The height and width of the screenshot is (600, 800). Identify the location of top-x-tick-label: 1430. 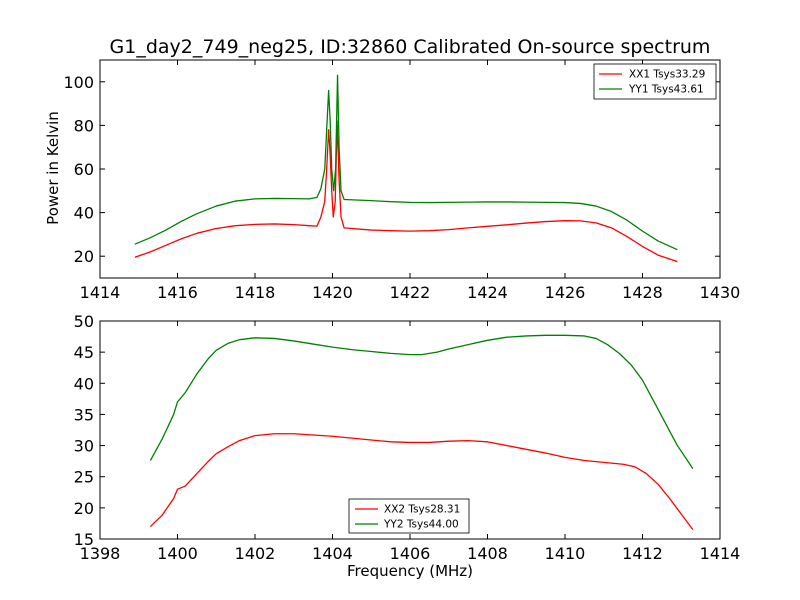
(720, 292).